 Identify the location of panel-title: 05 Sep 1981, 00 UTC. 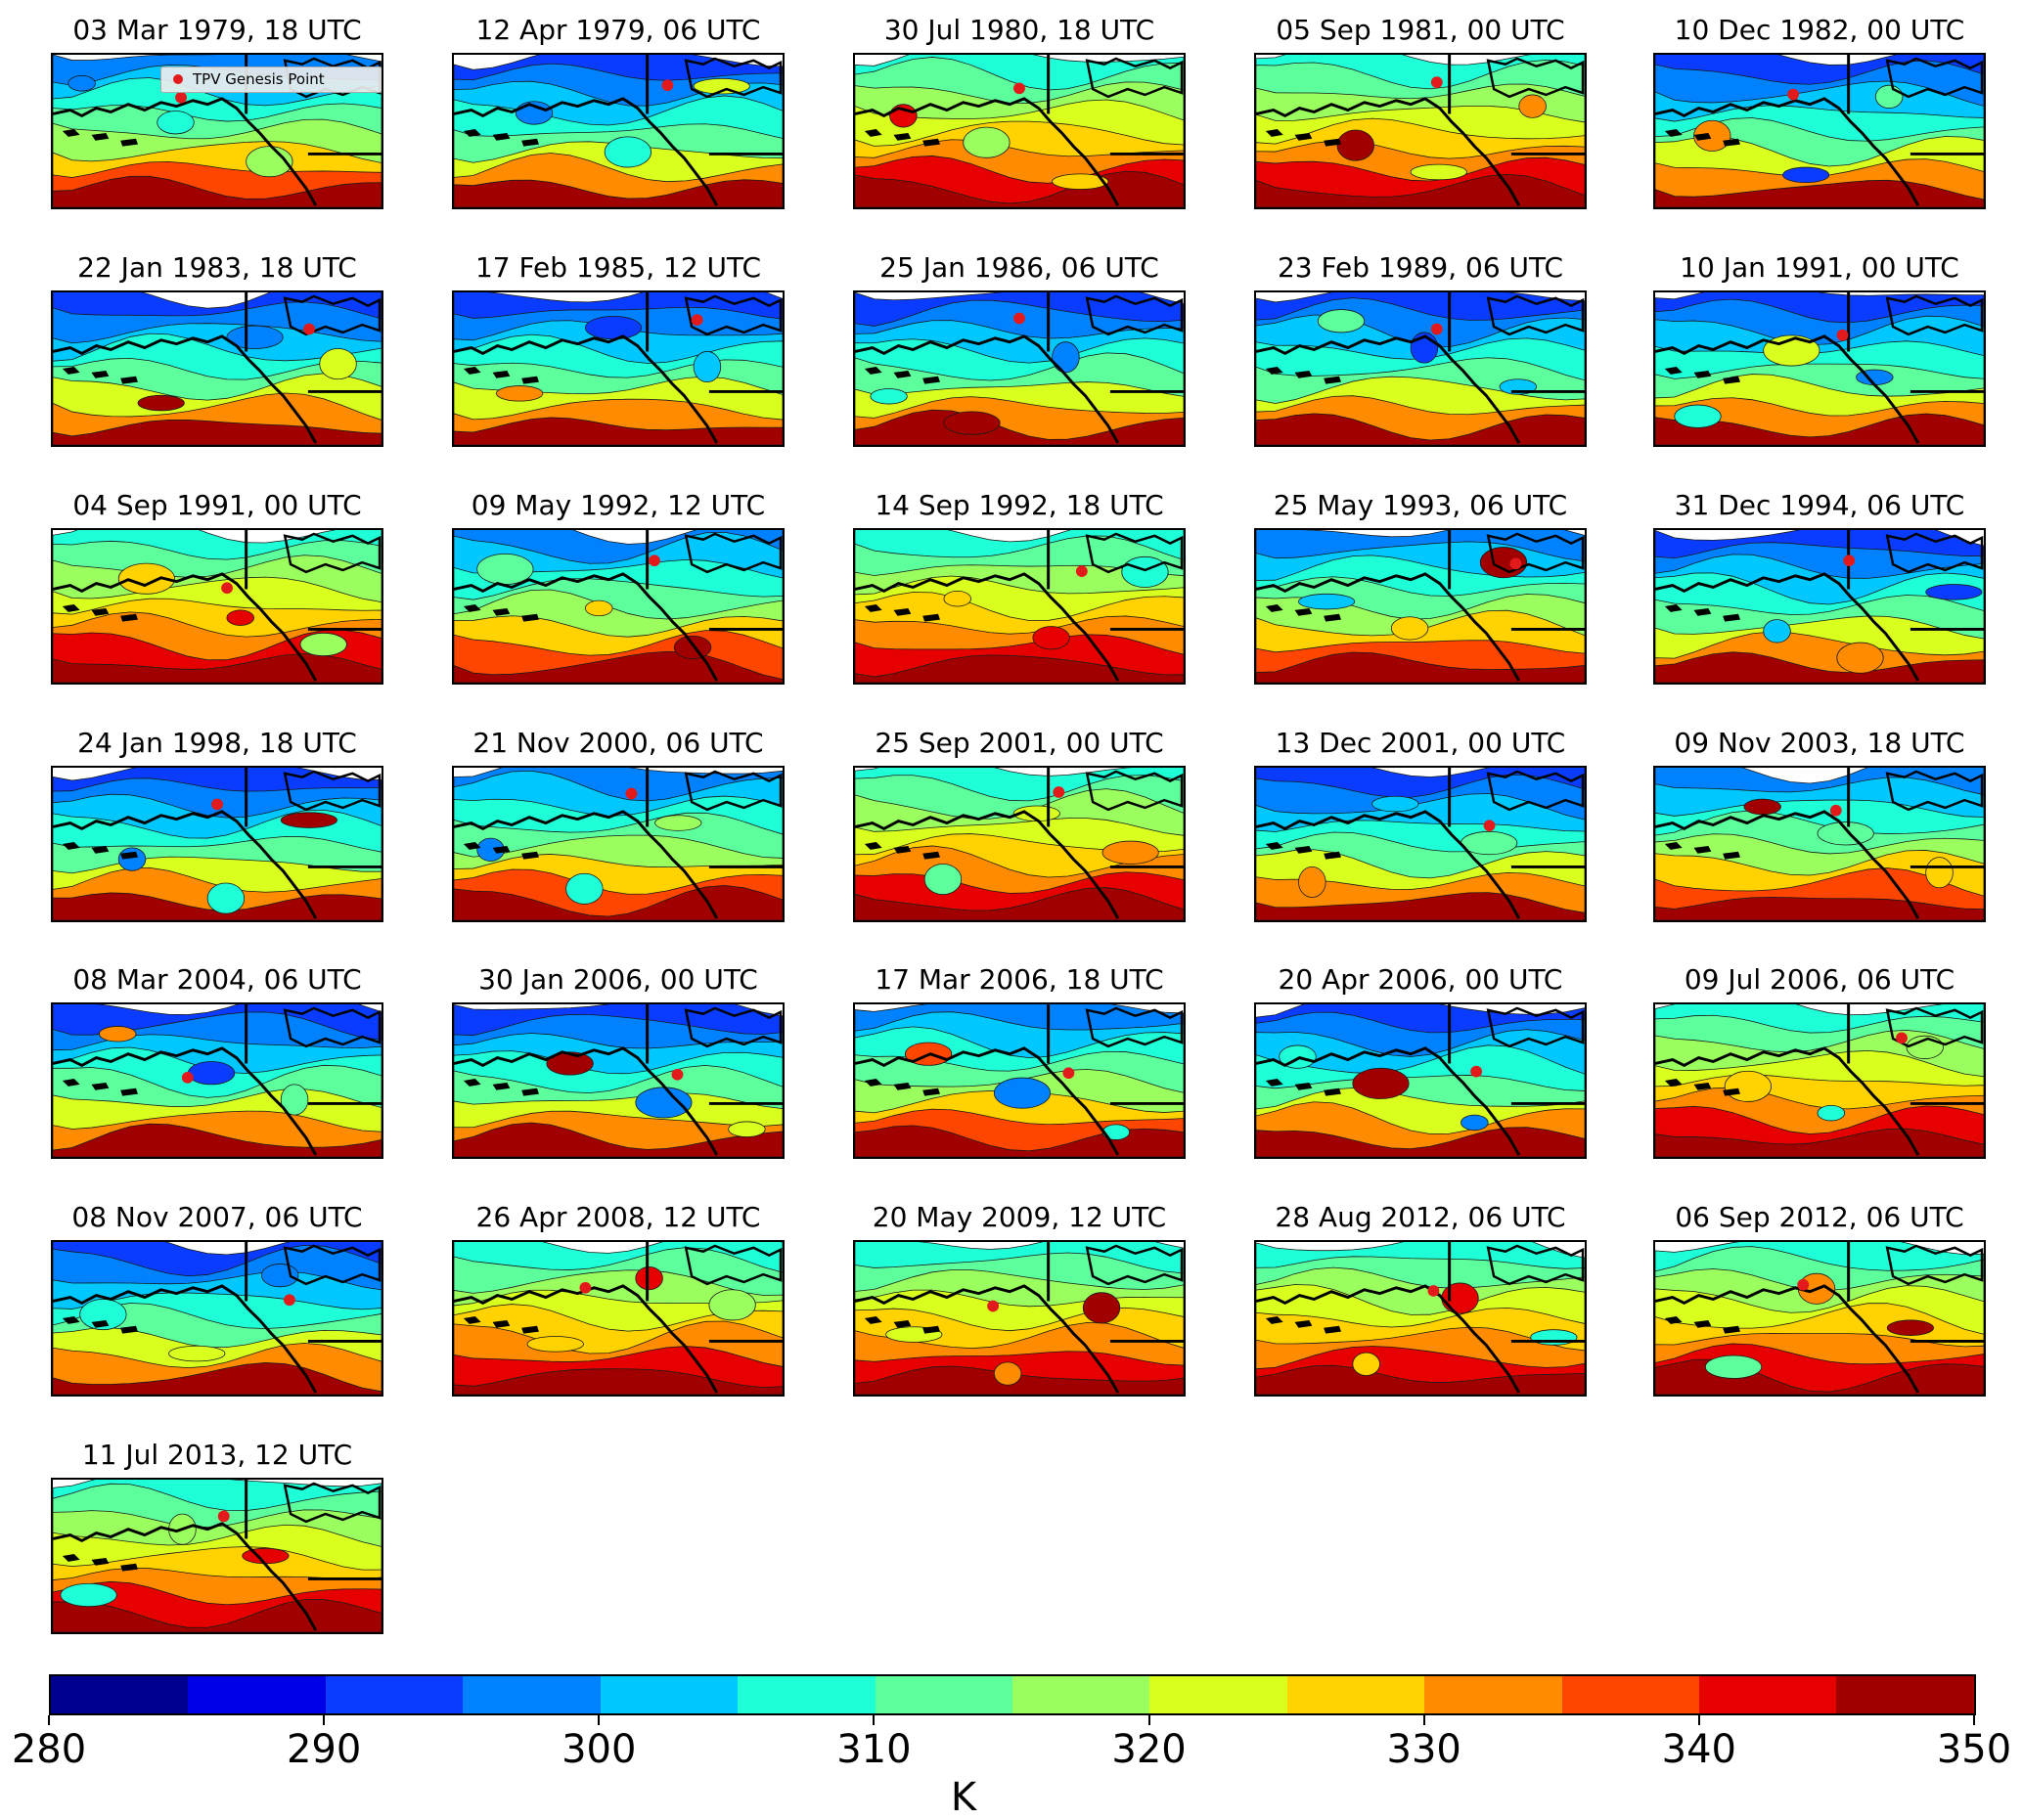
(1420, 30).